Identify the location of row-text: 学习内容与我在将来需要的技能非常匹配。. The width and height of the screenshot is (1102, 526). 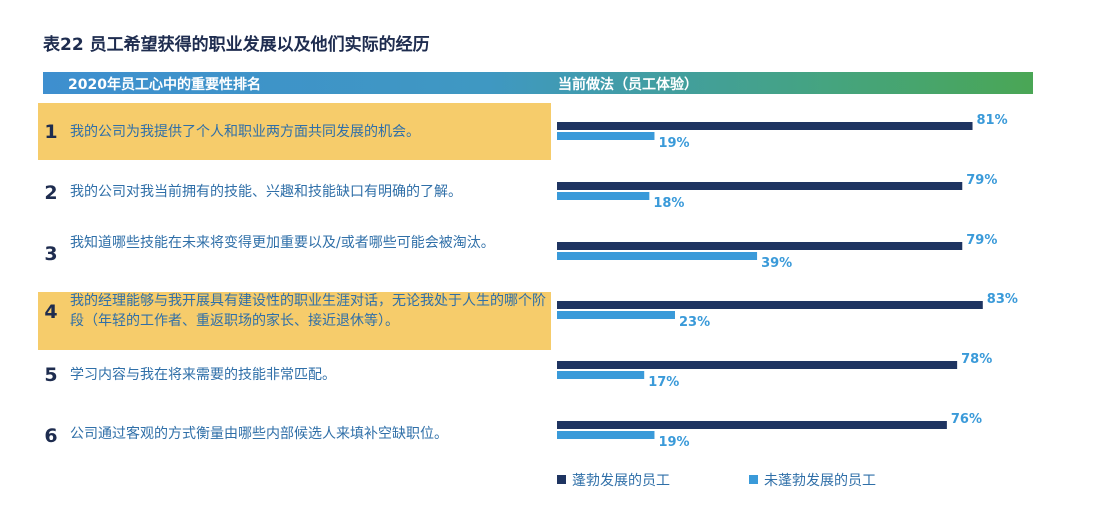
(203, 375).